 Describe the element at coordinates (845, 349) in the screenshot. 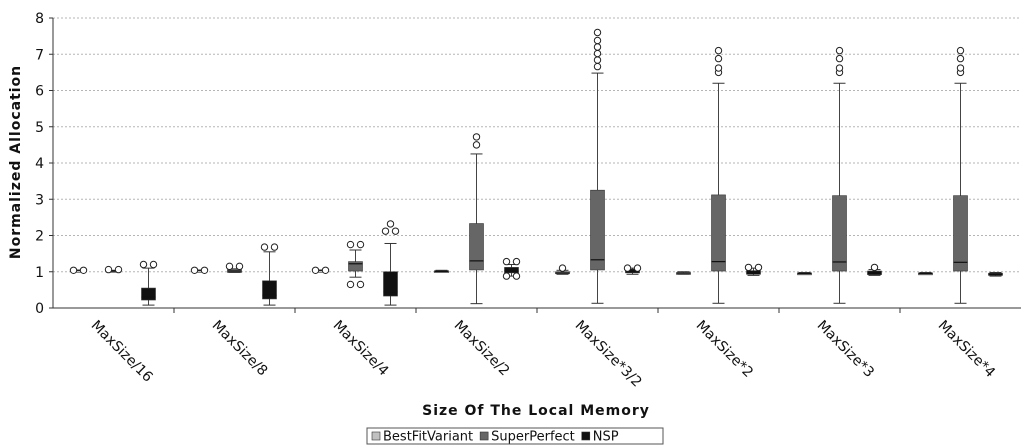

I see `x-category-label: MaxSize*3` at that location.